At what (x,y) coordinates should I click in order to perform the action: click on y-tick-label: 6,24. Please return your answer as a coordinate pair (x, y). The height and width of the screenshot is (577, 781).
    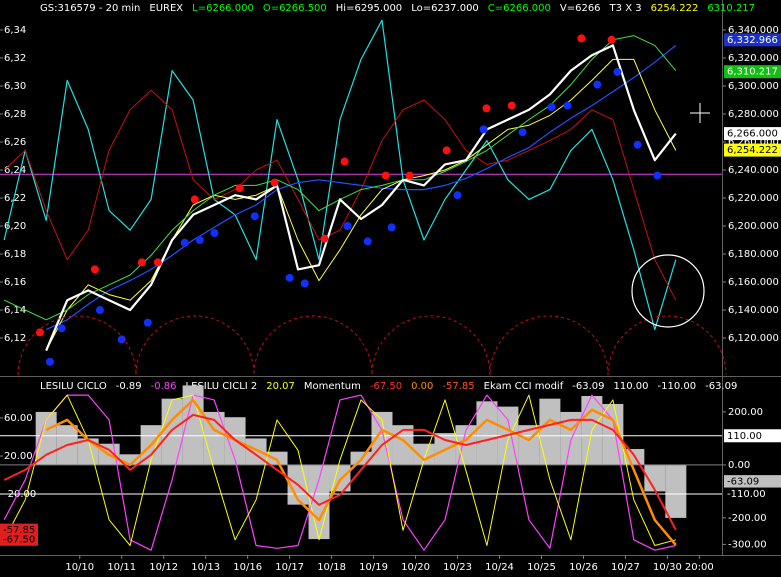
    Looking at the image, I should click on (15, 170).